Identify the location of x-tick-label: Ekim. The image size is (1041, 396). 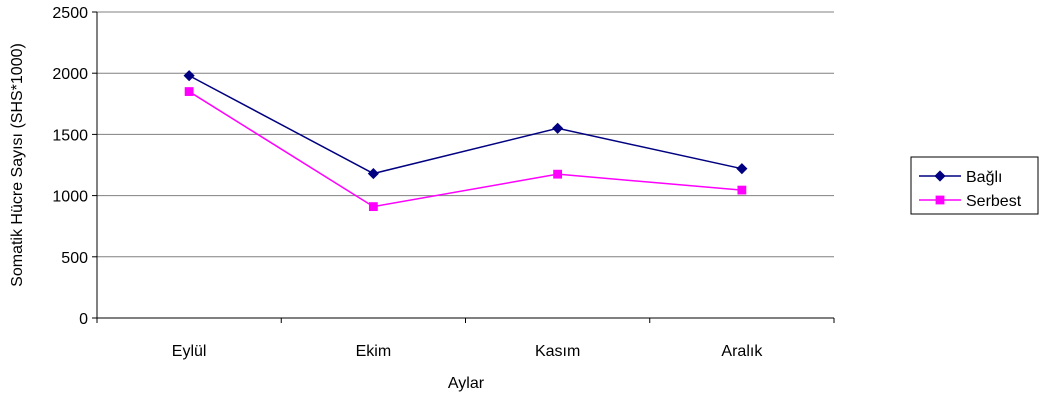
(374, 351).